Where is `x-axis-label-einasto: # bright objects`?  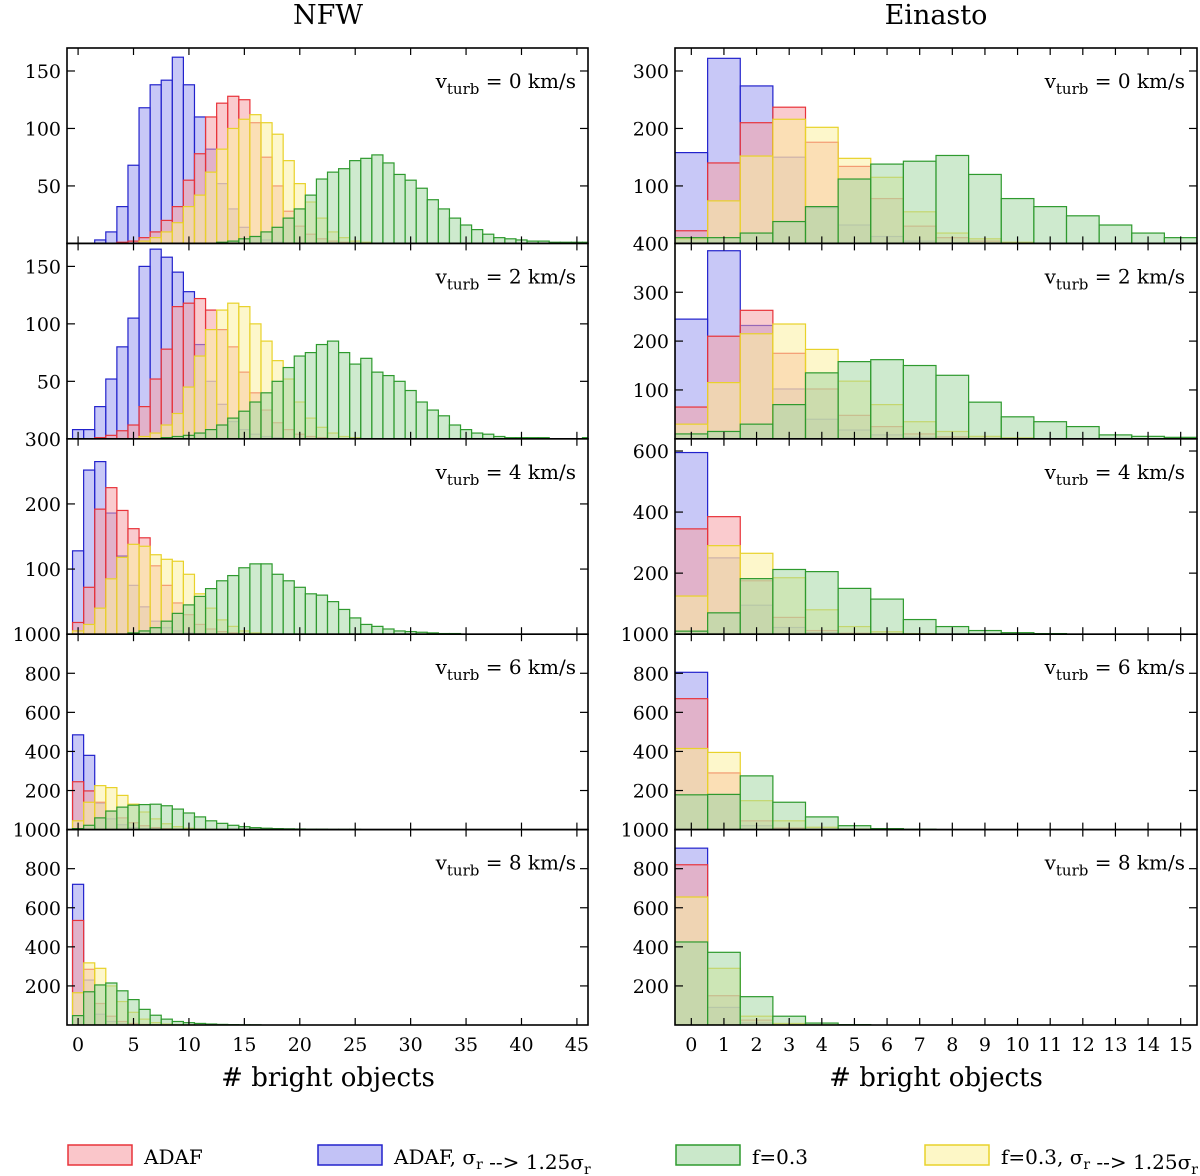
x-axis-label-einasto: # bright objects is located at coordinates (936, 1078).